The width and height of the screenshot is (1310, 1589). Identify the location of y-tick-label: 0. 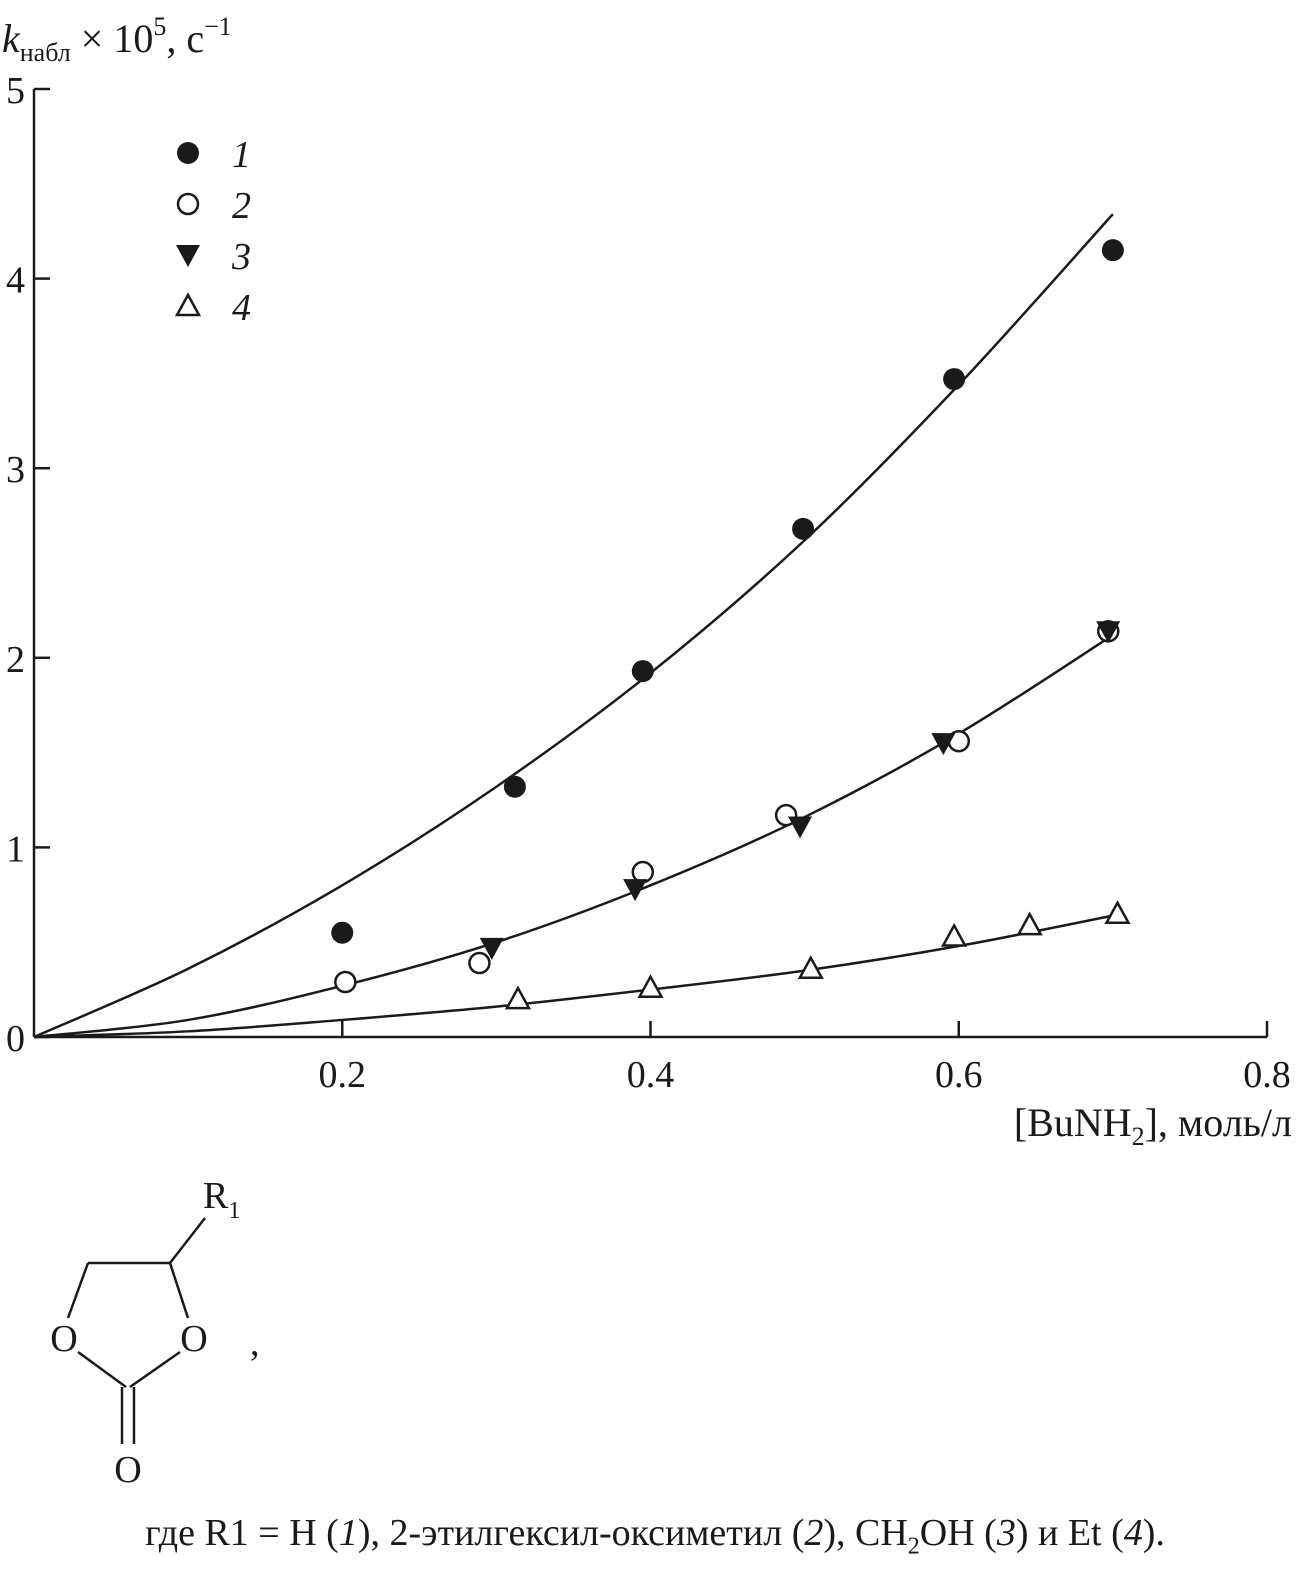
(15, 1039).